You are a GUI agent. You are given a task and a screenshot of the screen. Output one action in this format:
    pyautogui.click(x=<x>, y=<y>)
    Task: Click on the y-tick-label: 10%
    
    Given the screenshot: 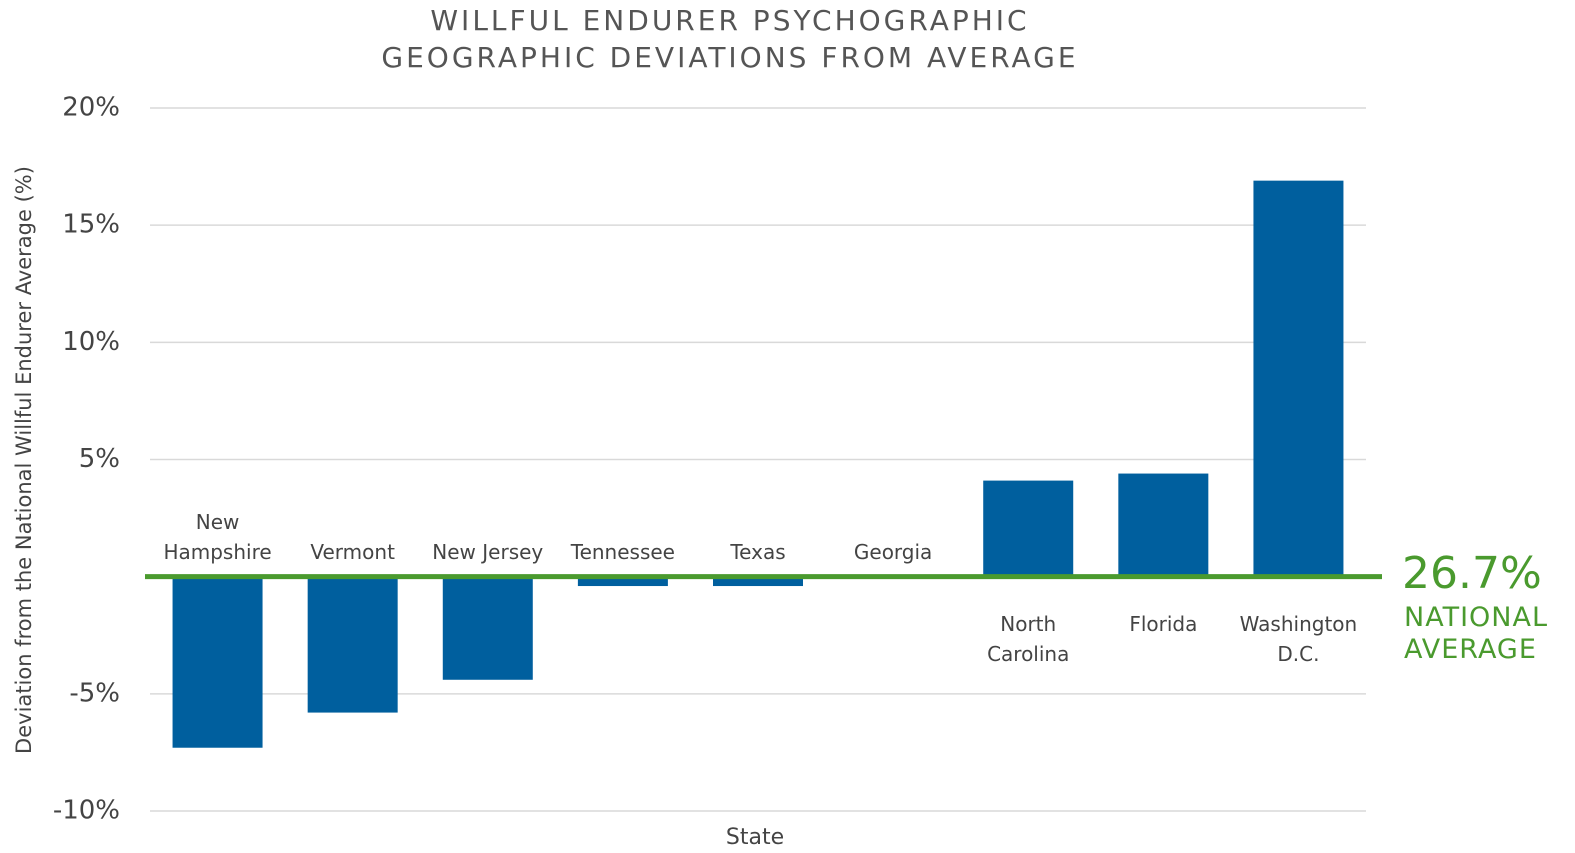 What is the action you would take?
    pyautogui.click(x=91, y=342)
    